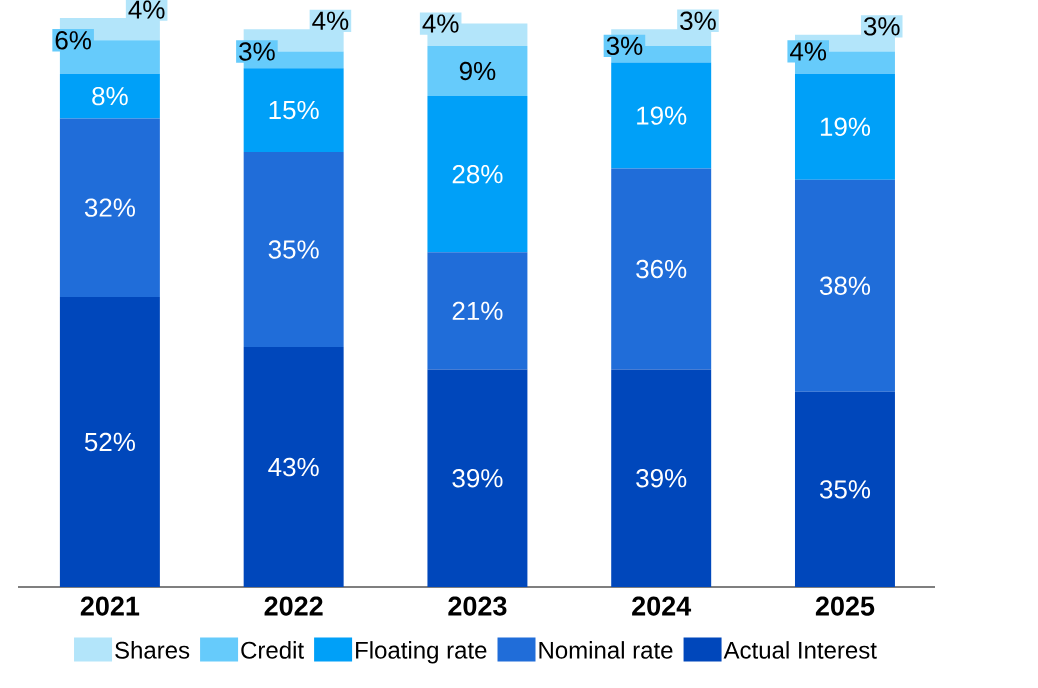  I want to click on data-label: 38%, so click(845, 285).